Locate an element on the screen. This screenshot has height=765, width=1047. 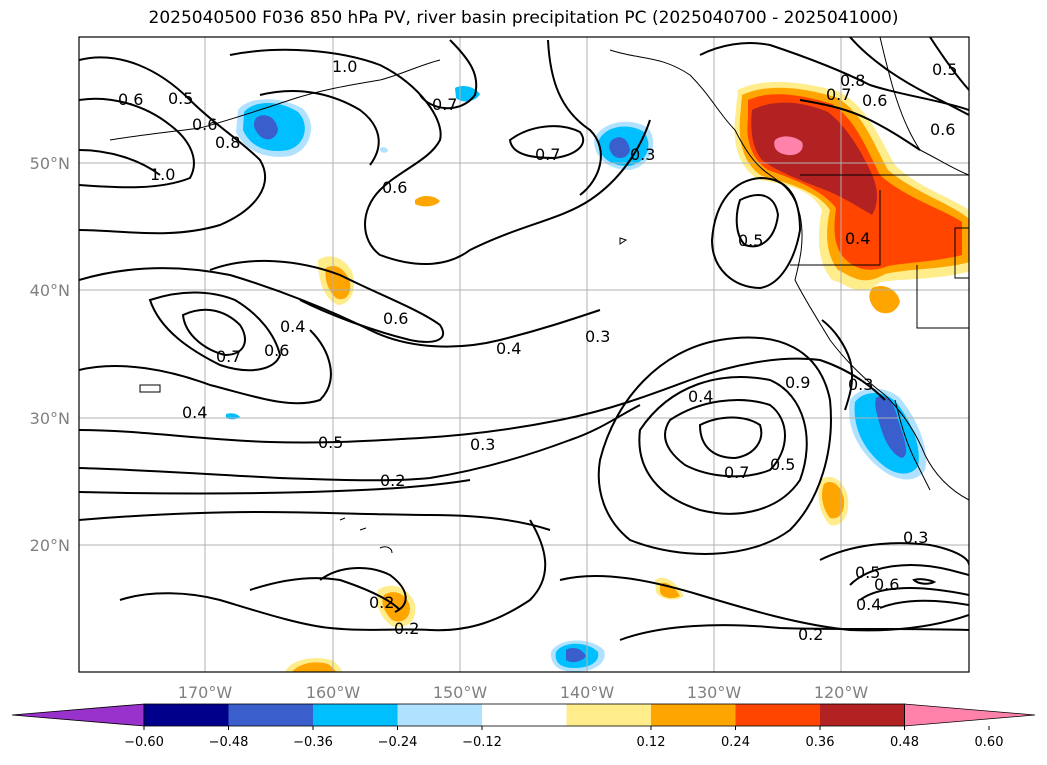
colorbar-extend-max is located at coordinates (970, 715).